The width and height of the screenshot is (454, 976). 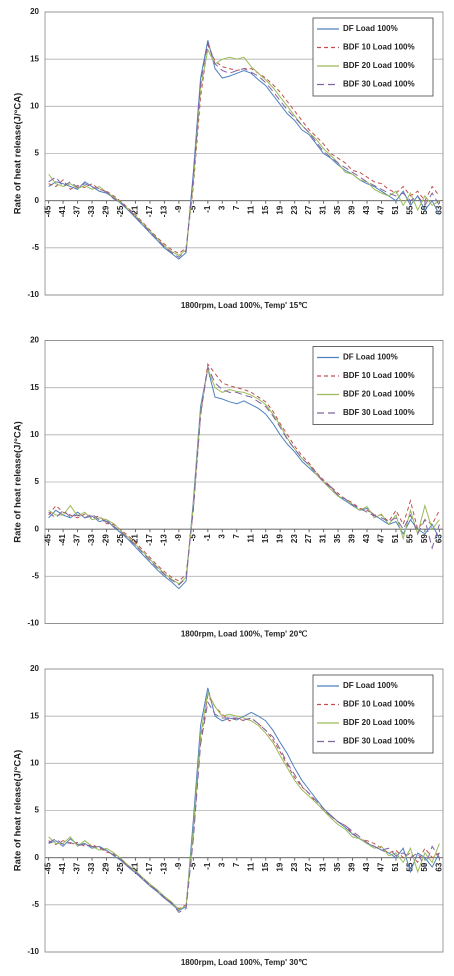 I want to click on x-tick-label: -45, so click(x=48, y=868).